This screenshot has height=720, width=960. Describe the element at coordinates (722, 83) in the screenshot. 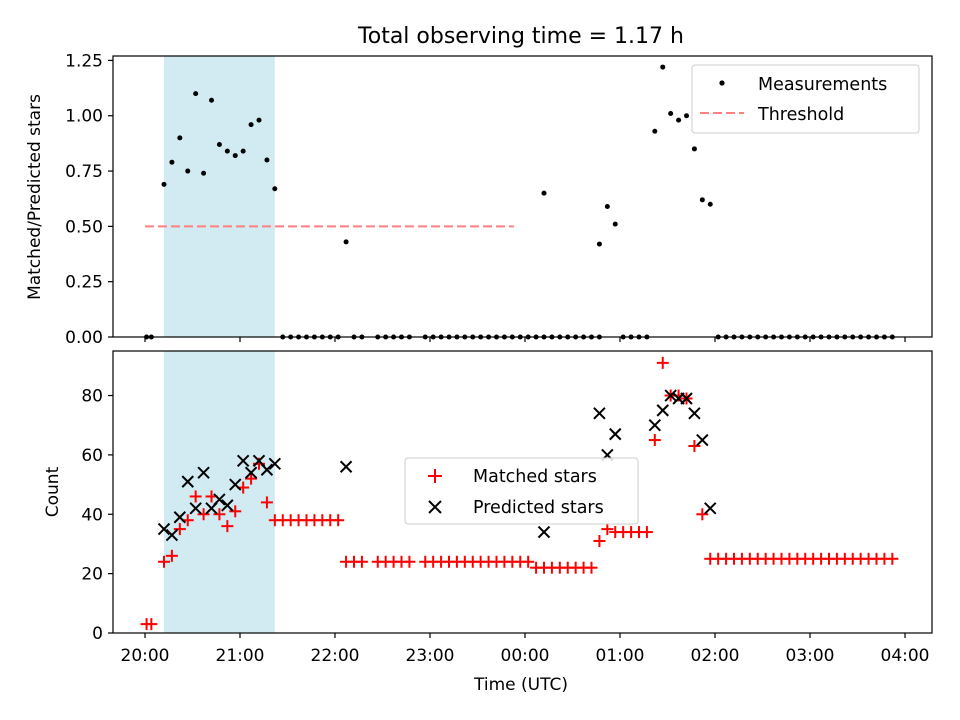

I see `legend-measurements-marker` at that location.